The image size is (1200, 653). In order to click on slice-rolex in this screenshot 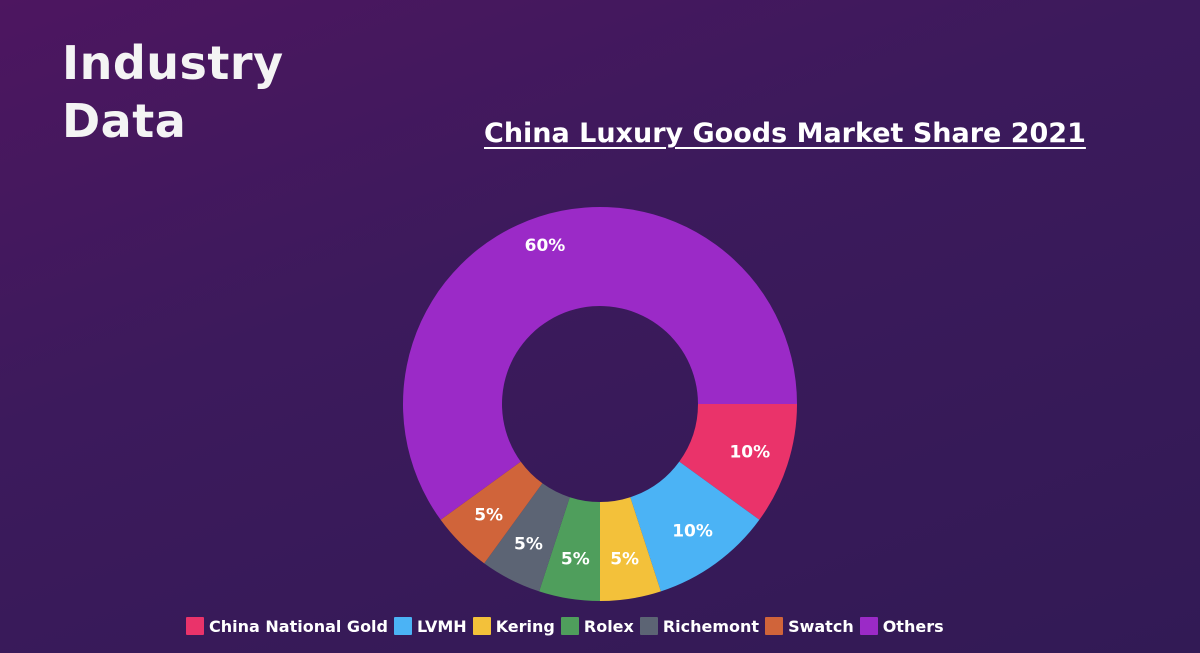, I will do `click(569, 549)`.